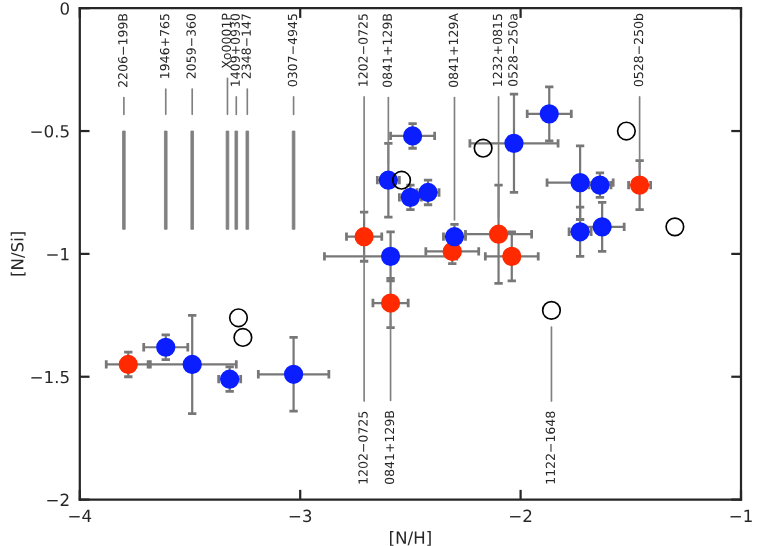 Image resolution: width=760 pixels, height=546 pixels. I want to click on y-tick-label: −1.5, so click(50, 377).